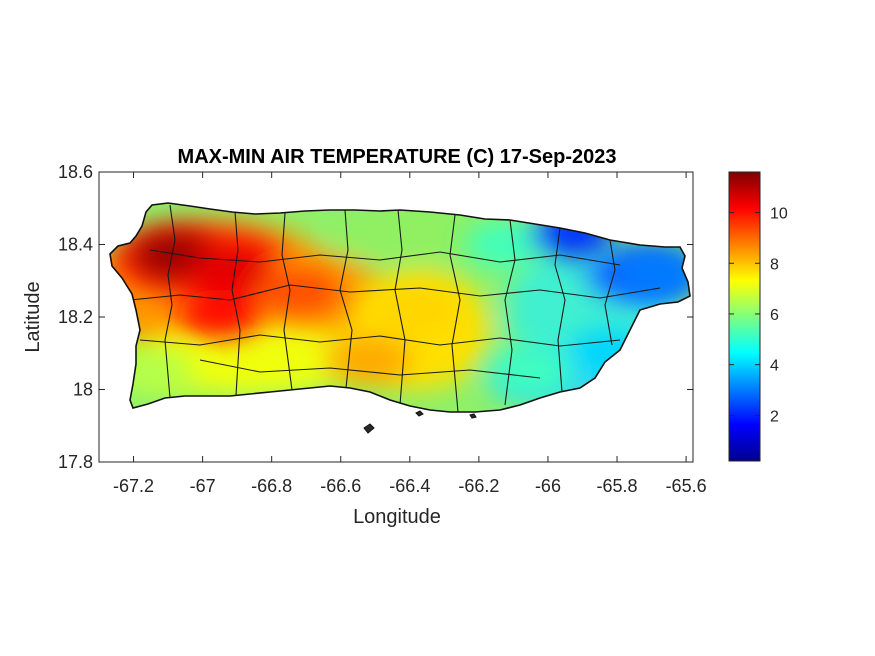  What do you see at coordinates (478, 486) in the screenshot?
I see `x-tick-label: -66.2` at bounding box center [478, 486].